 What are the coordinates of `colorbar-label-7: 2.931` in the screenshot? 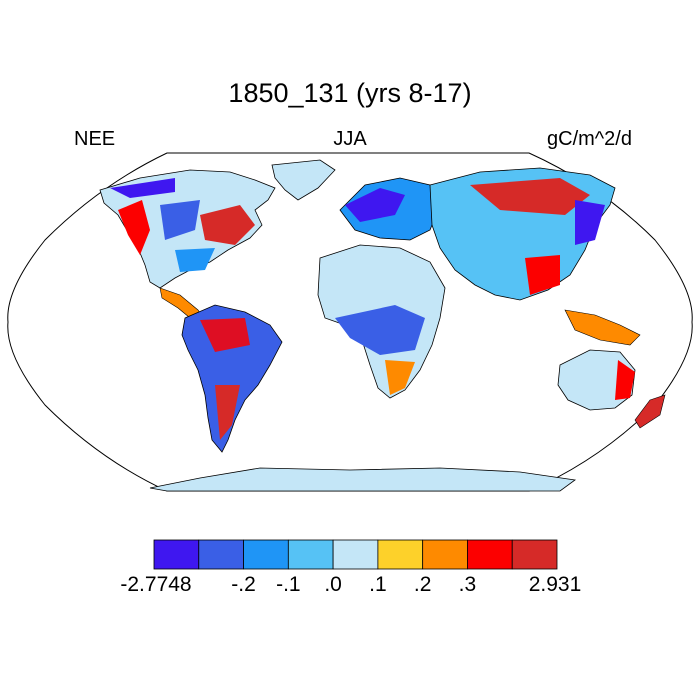 It's located at (555, 584).